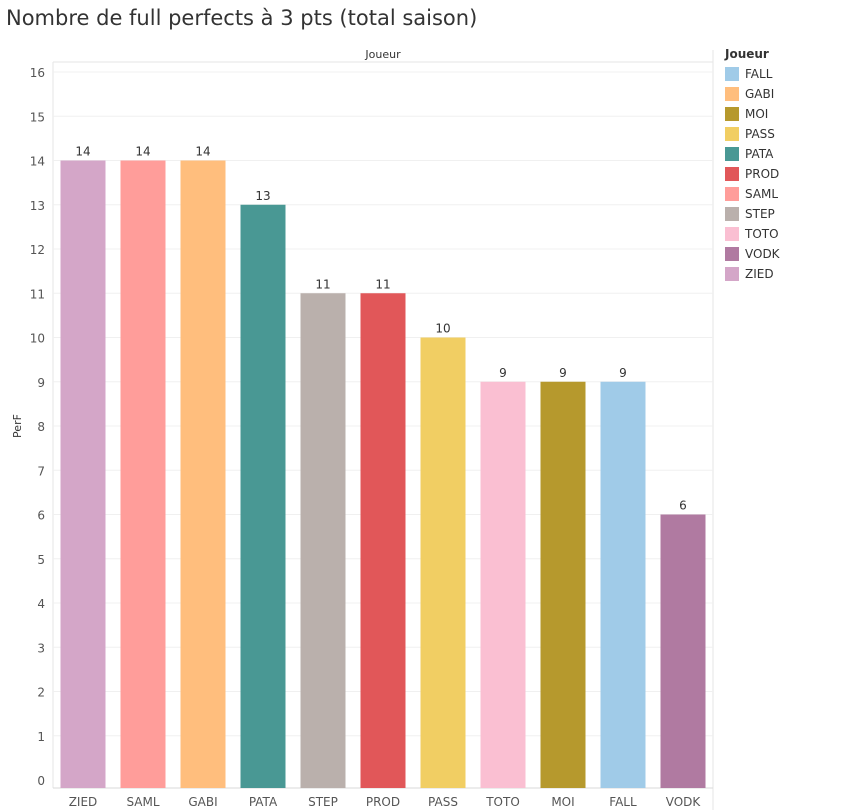  I want to click on legend-label: TOTO, so click(762, 234).